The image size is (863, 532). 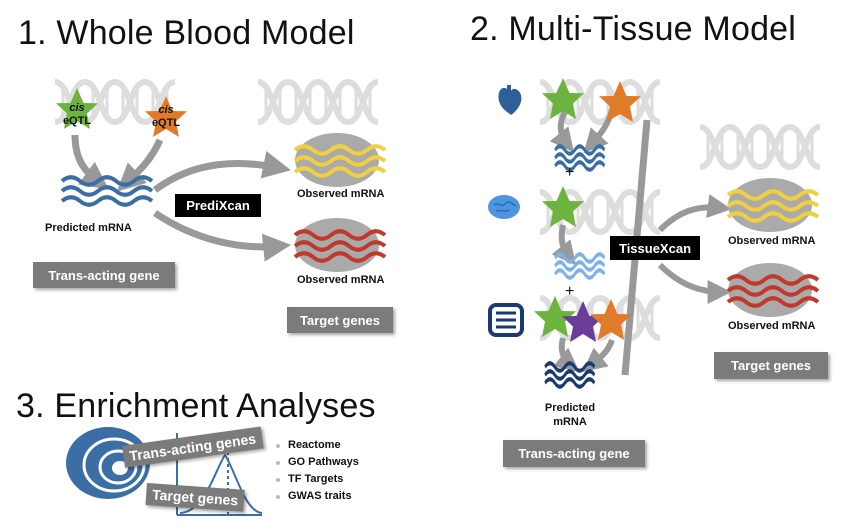 I want to click on predixcan-label: PrediXcan, so click(x=218, y=205).